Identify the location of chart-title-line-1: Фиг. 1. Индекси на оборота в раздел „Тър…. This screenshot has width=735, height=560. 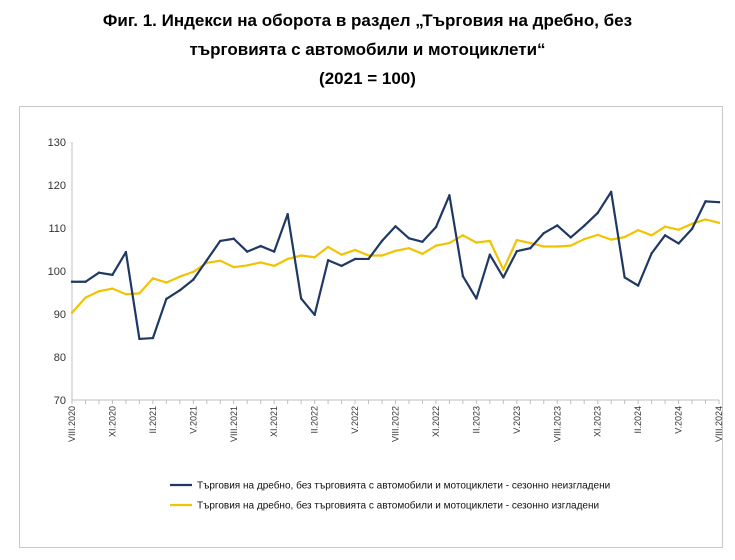
(367, 20).